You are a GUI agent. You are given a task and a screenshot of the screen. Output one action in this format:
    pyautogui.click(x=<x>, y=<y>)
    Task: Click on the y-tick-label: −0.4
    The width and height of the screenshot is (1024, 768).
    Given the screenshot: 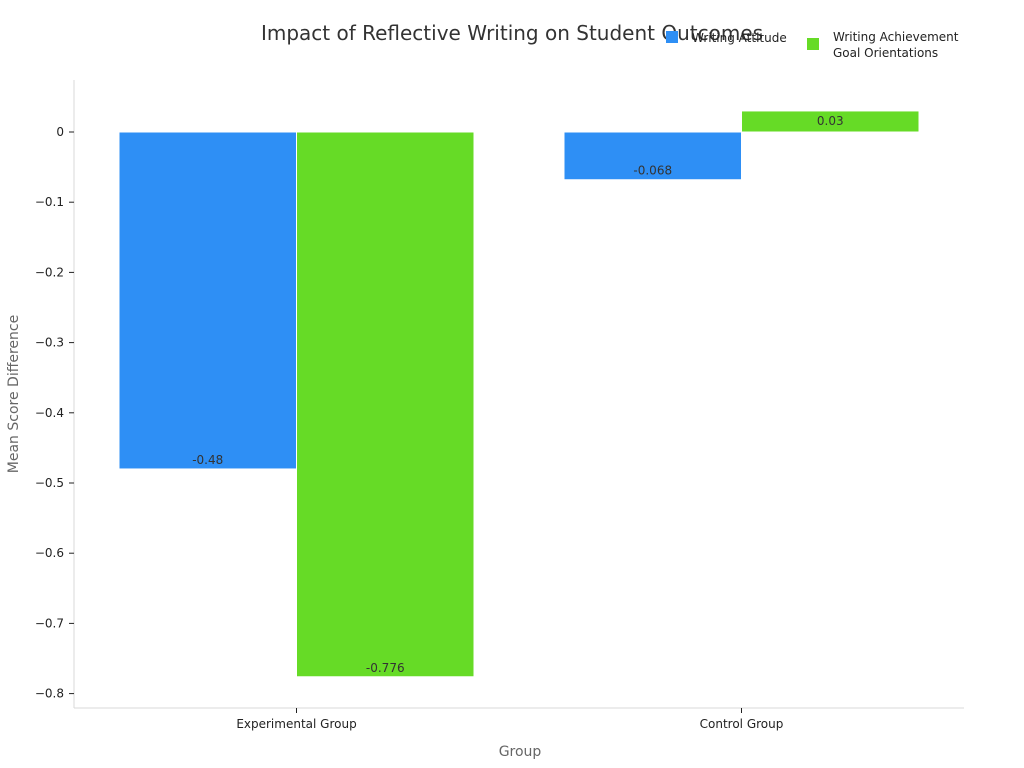 What is the action you would take?
    pyautogui.click(x=49, y=413)
    